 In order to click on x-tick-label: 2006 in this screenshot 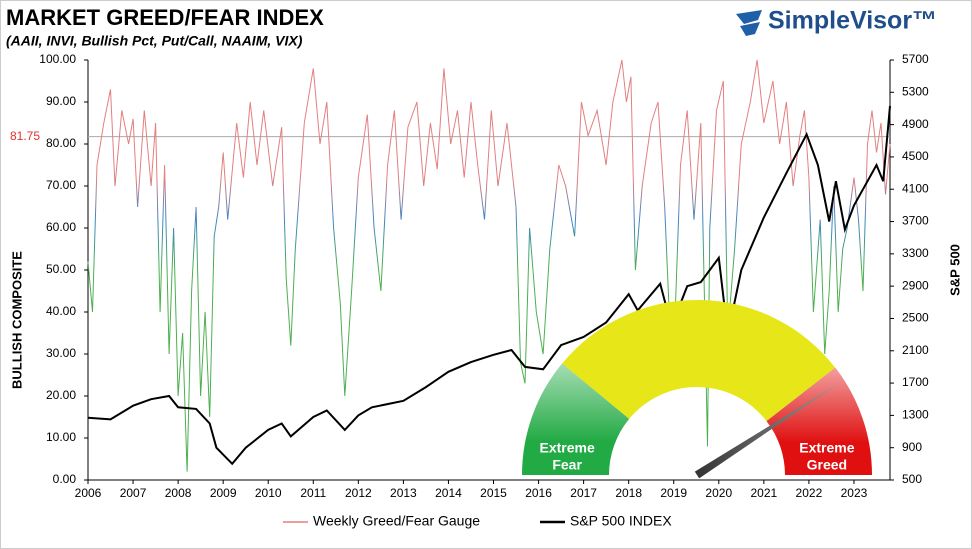, I will do `click(88, 493)`.